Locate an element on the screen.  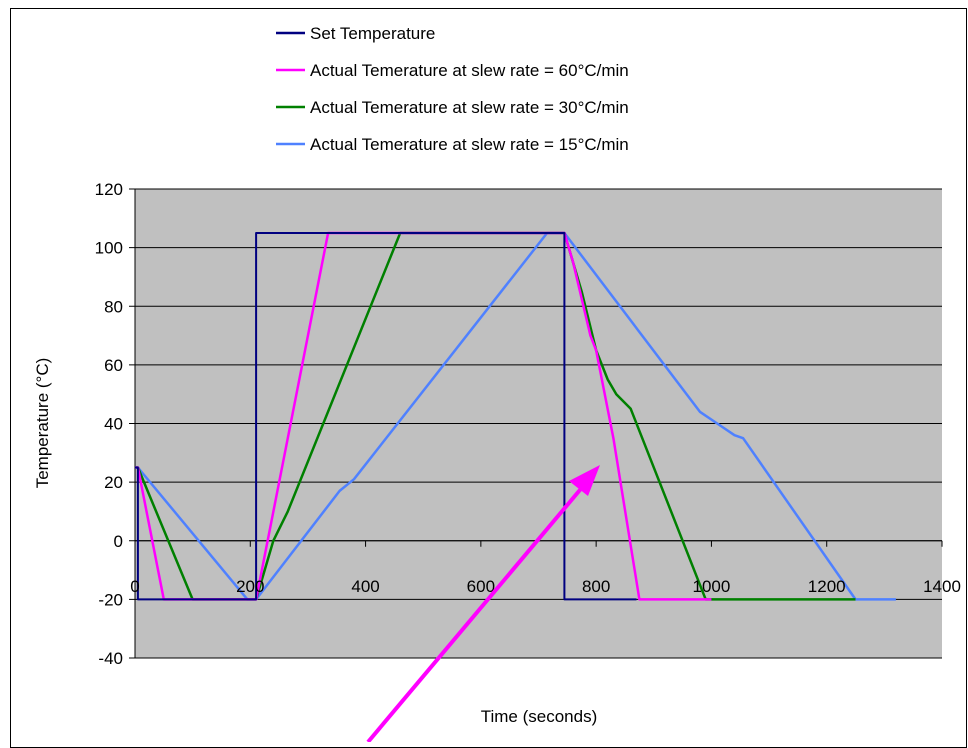
y-tick-label-8: 120 is located at coordinates (109, 189).